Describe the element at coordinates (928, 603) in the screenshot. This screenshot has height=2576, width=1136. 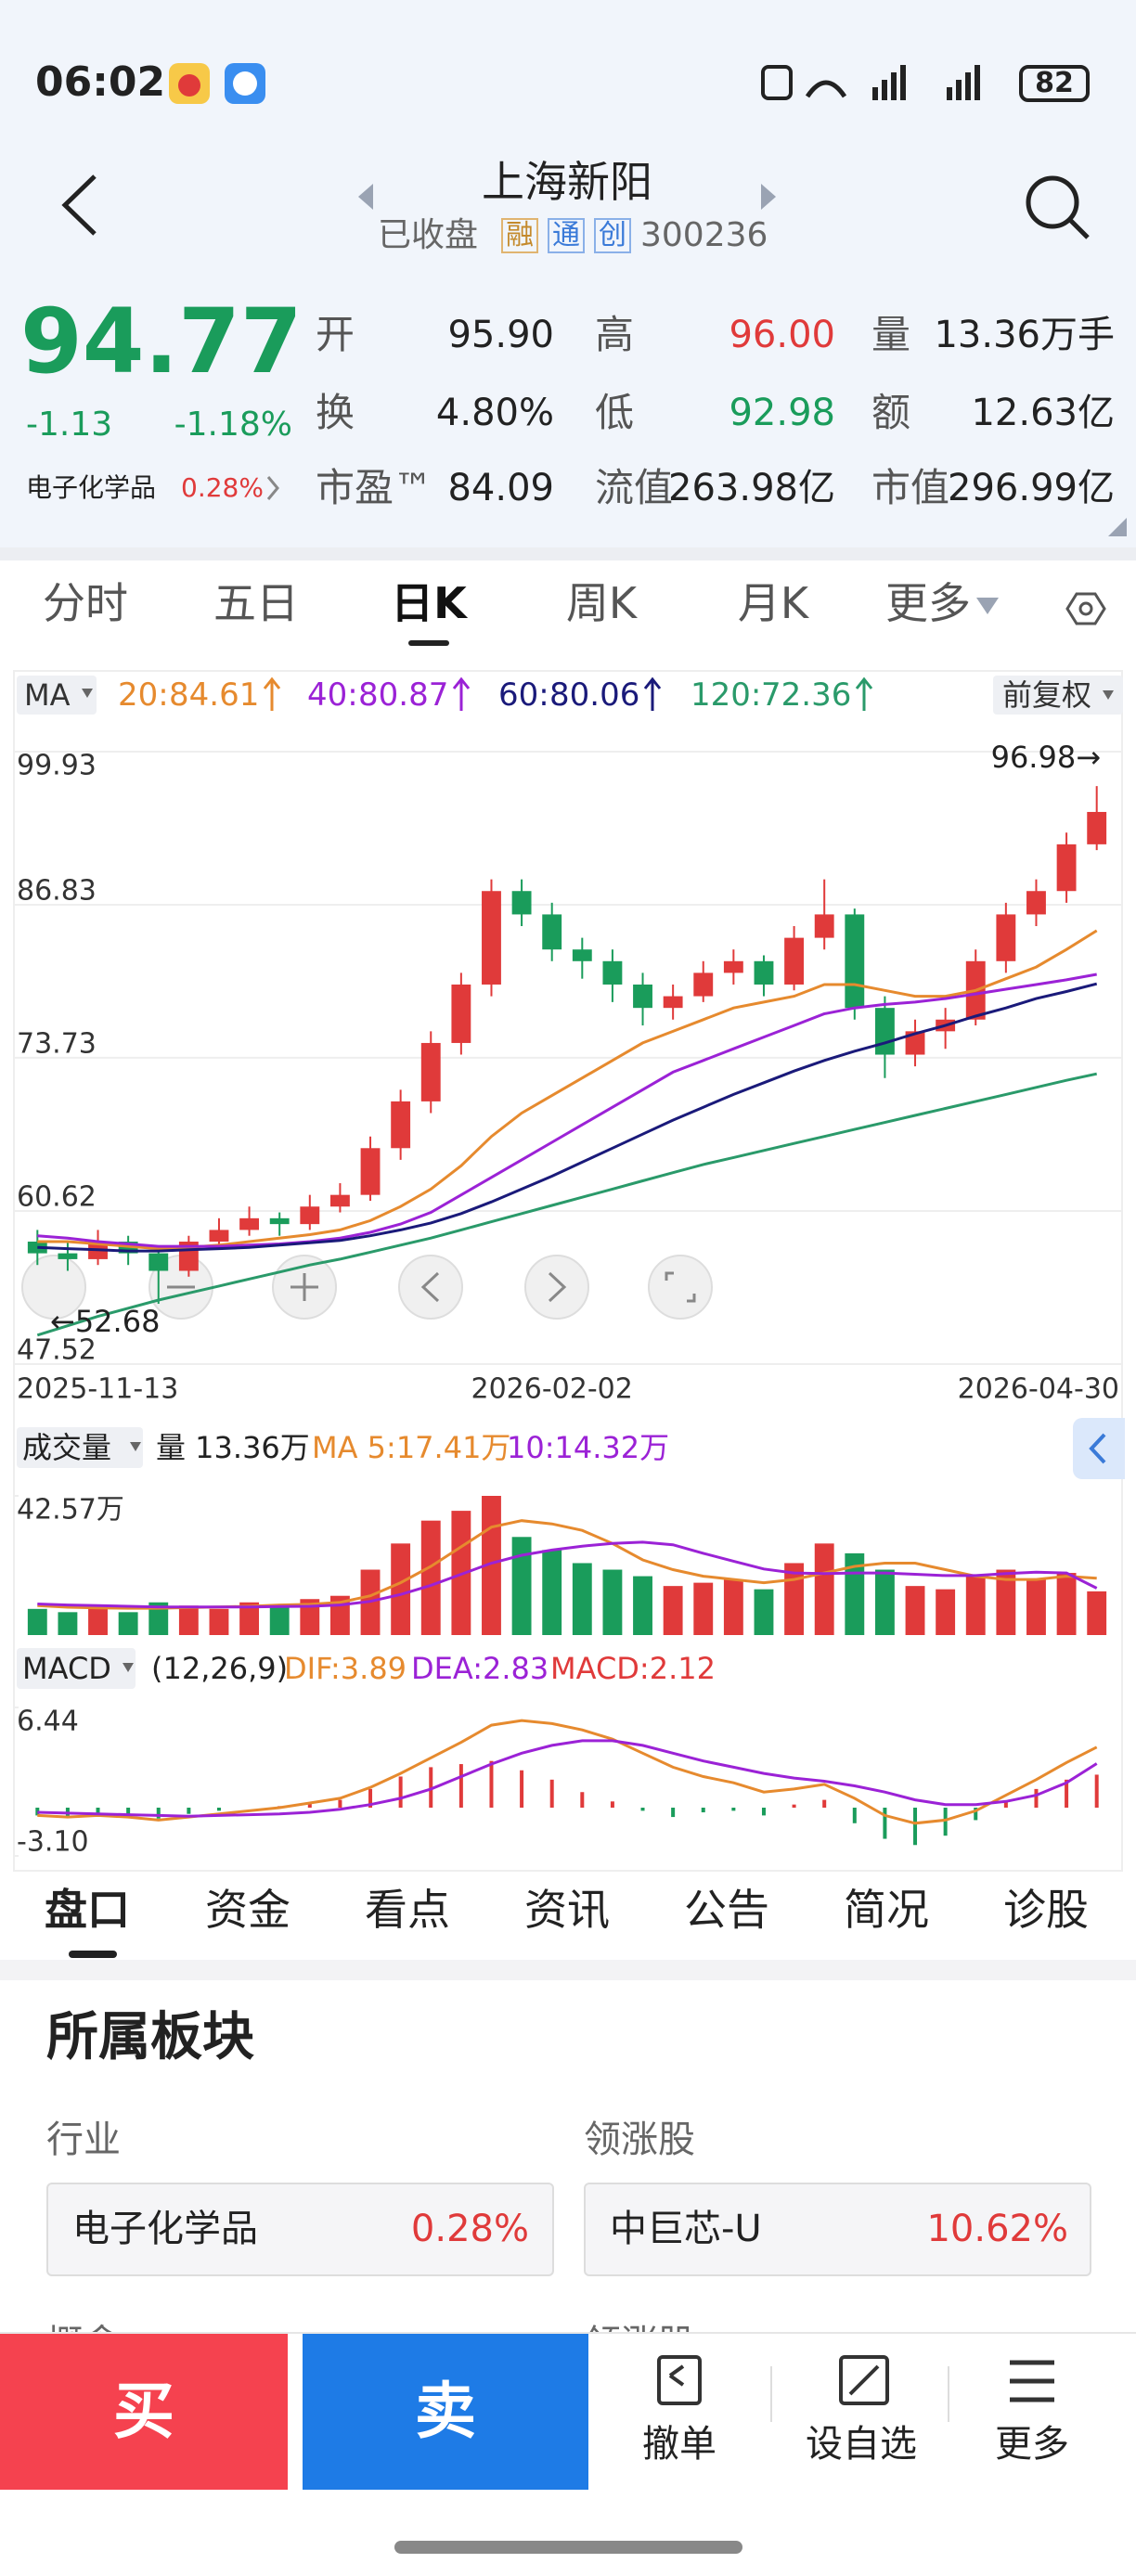
I see `chart-tab: 更多` at that location.